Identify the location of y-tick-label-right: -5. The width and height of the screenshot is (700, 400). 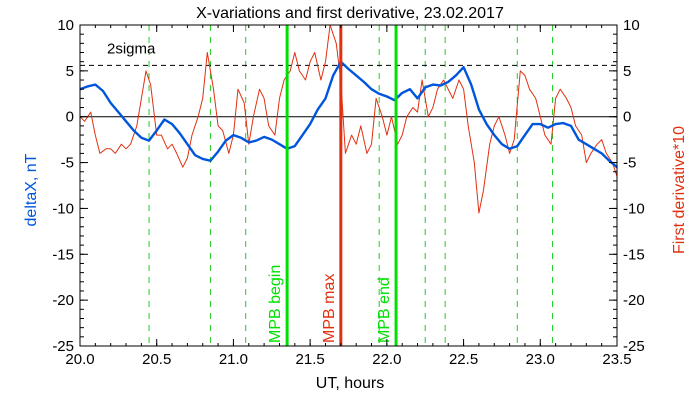
(629, 163).